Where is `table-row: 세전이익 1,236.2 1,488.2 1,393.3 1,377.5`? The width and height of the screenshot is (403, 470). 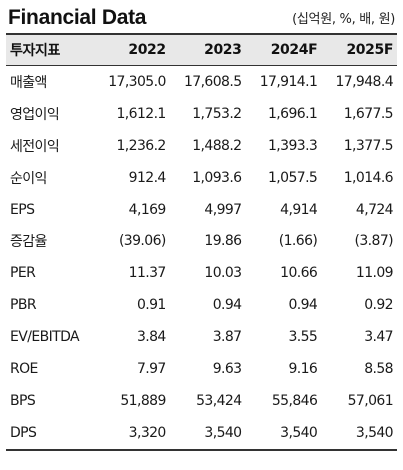 table-row: 세전이익 1,236.2 1,488.2 1,393.3 1,377.5 is located at coordinates (201, 146).